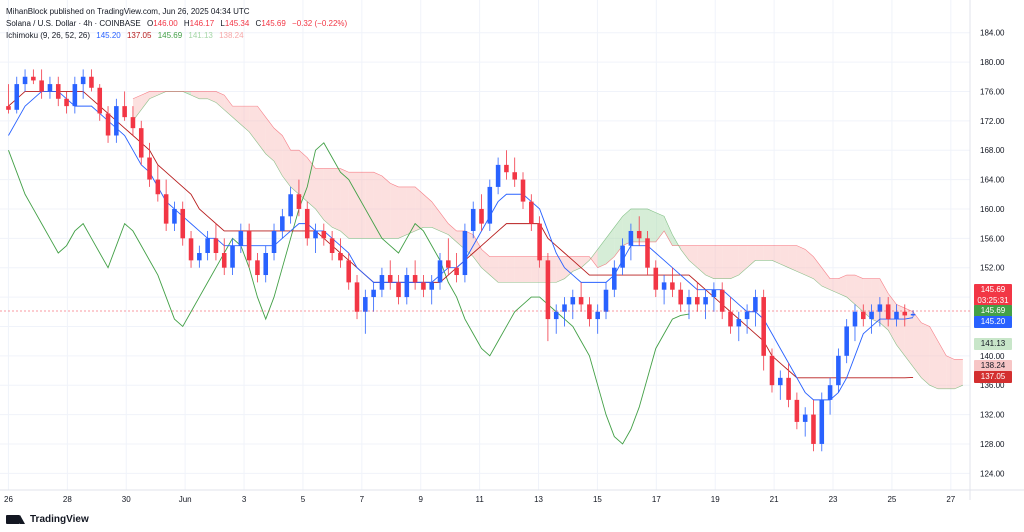  Describe the element at coordinates (992, 62) in the screenshot. I see `price-tick-label: 180.00` at that location.